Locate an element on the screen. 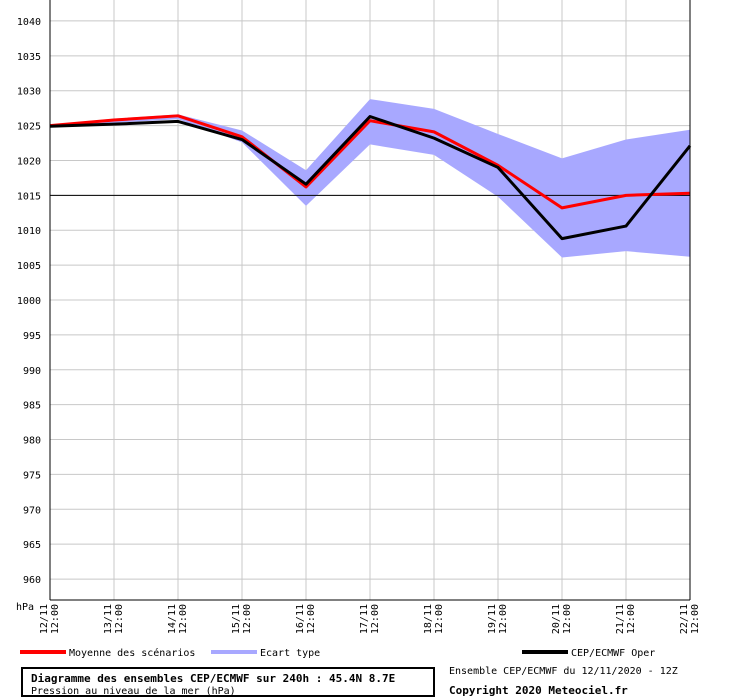 The image size is (740, 700). x-tick-label-date: 15/11 is located at coordinates (236, 619).